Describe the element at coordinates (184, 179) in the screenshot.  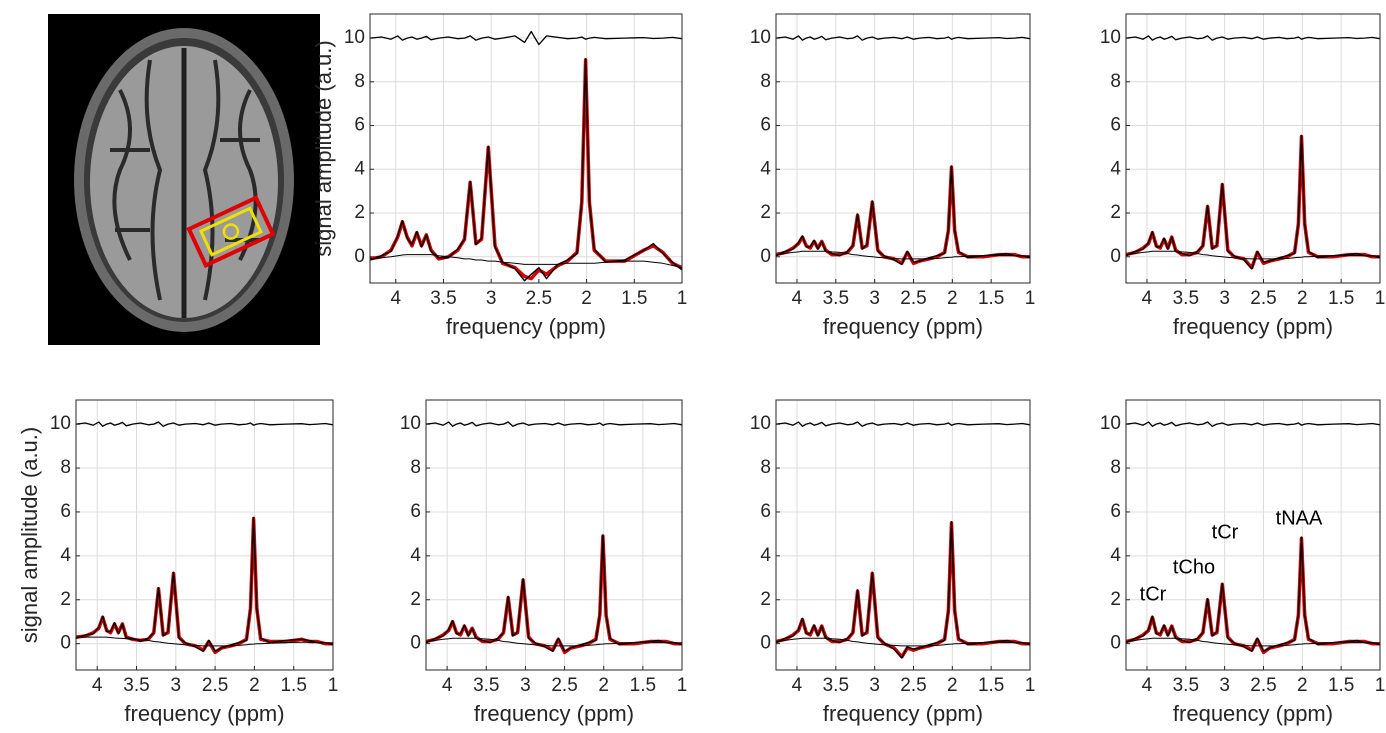
I see `mri-image` at that location.